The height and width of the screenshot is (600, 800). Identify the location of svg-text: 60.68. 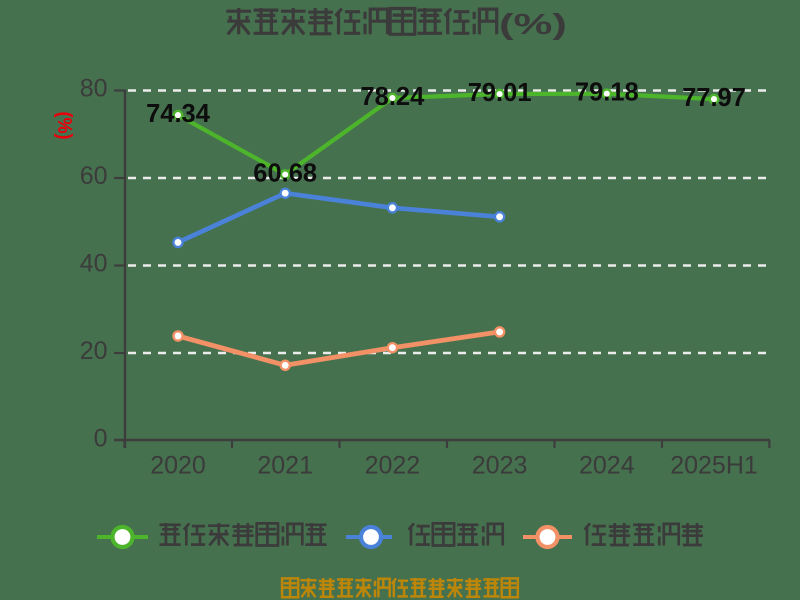
(285, 174).